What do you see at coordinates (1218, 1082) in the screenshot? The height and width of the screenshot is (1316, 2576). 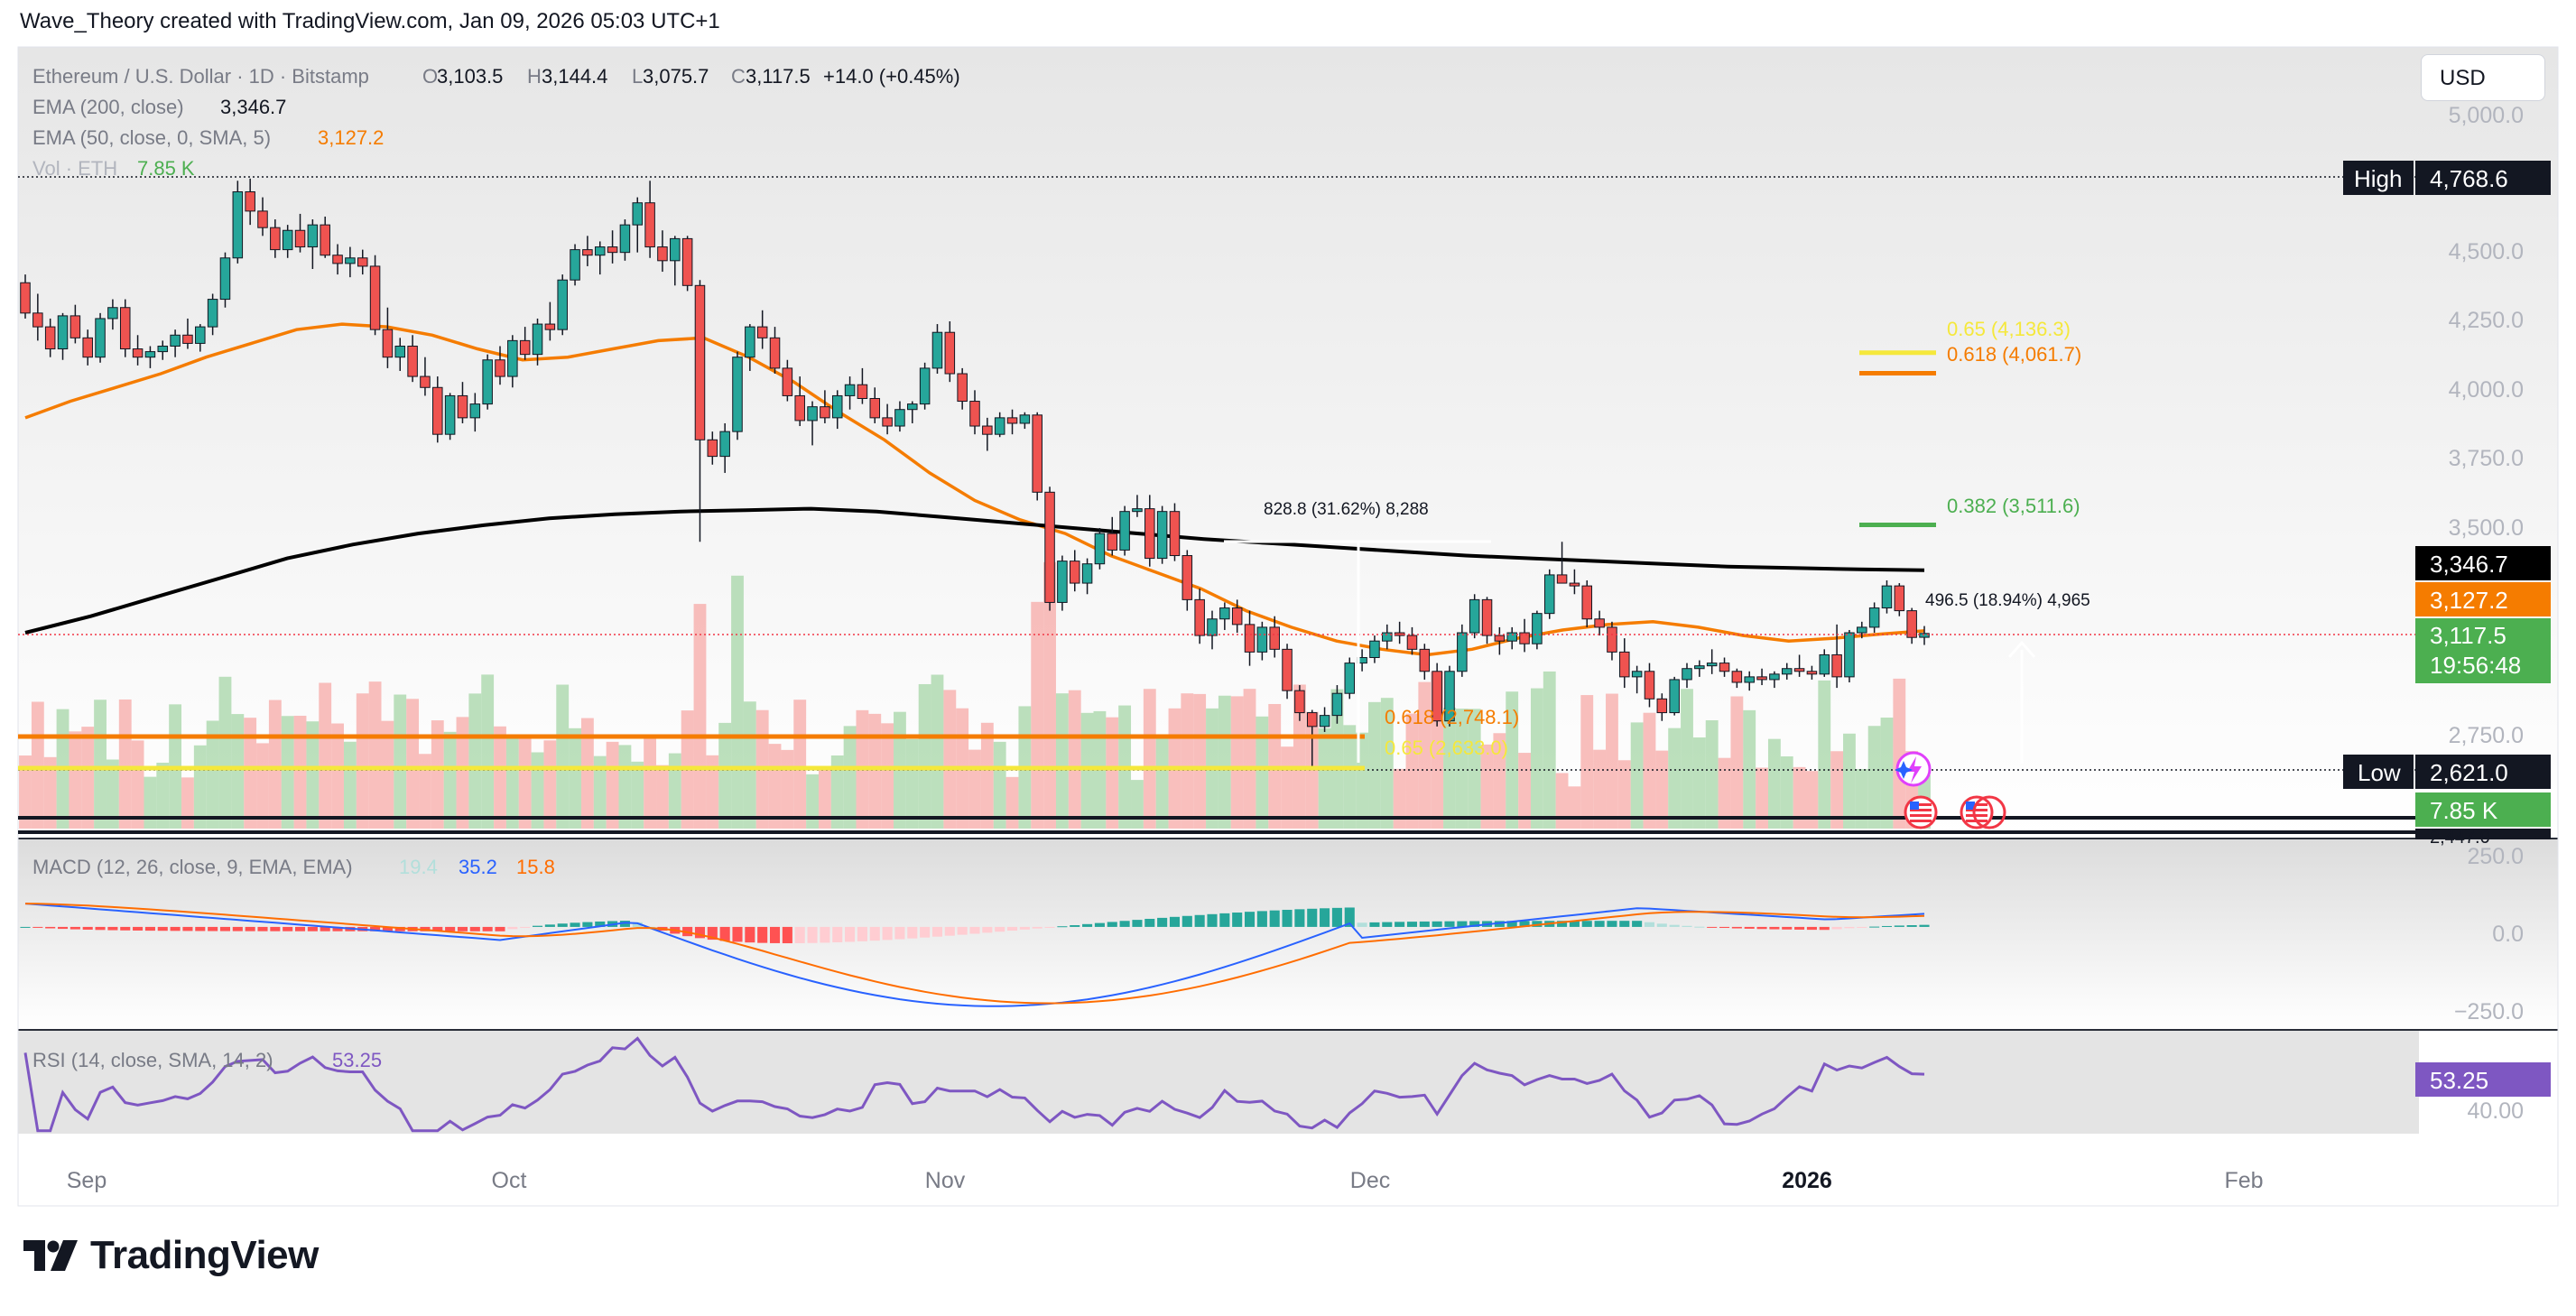 I see `rsi-pane` at bounding box center [1218, 1082].